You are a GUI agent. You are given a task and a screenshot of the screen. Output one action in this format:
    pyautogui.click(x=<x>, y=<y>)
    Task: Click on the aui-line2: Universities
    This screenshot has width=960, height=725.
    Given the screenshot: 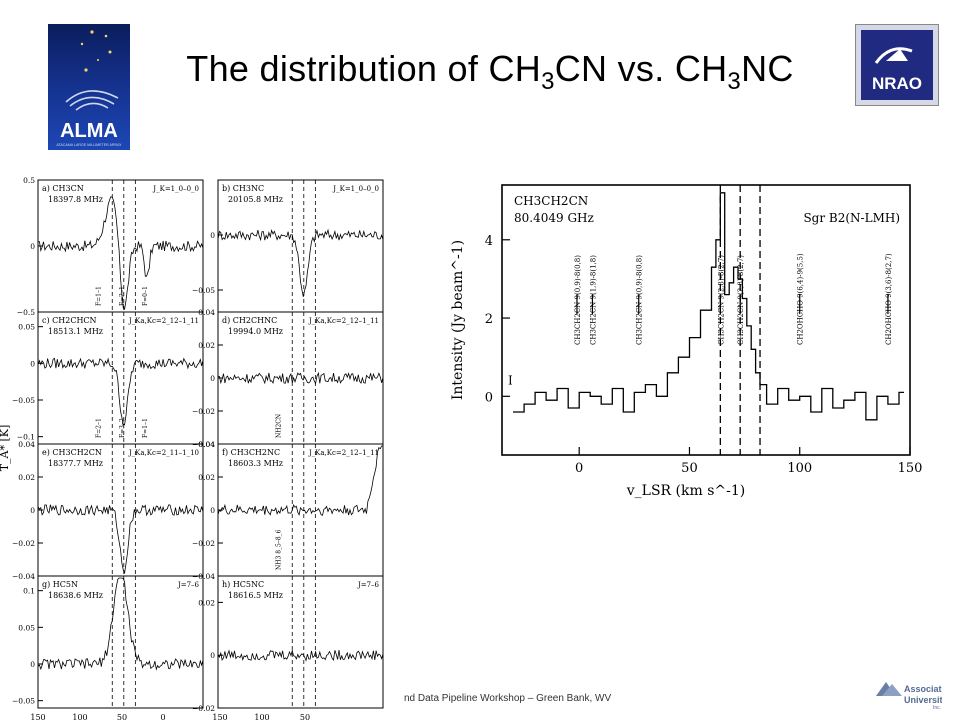 What is the action you would take?
    pyautogui.click(x=923, y=700)
    